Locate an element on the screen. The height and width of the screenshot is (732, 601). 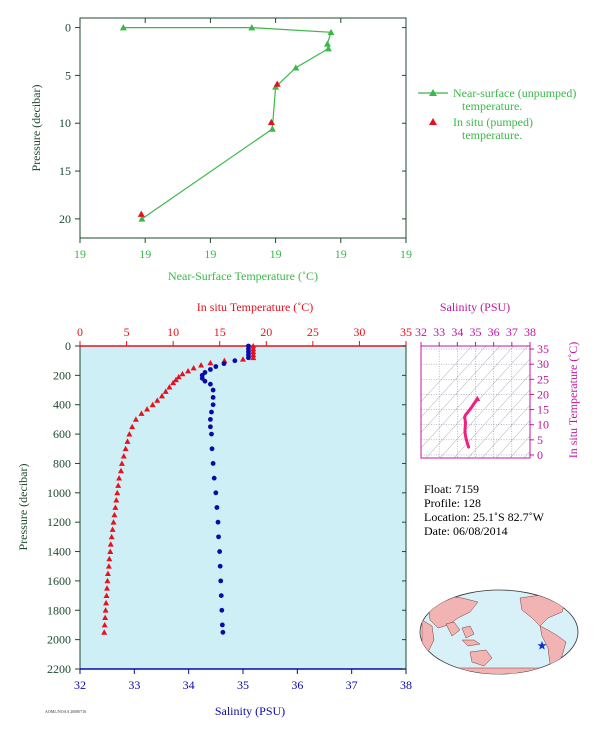
main-y-axis-label: Pressure (decibar) is located at coordinates (23, 507).